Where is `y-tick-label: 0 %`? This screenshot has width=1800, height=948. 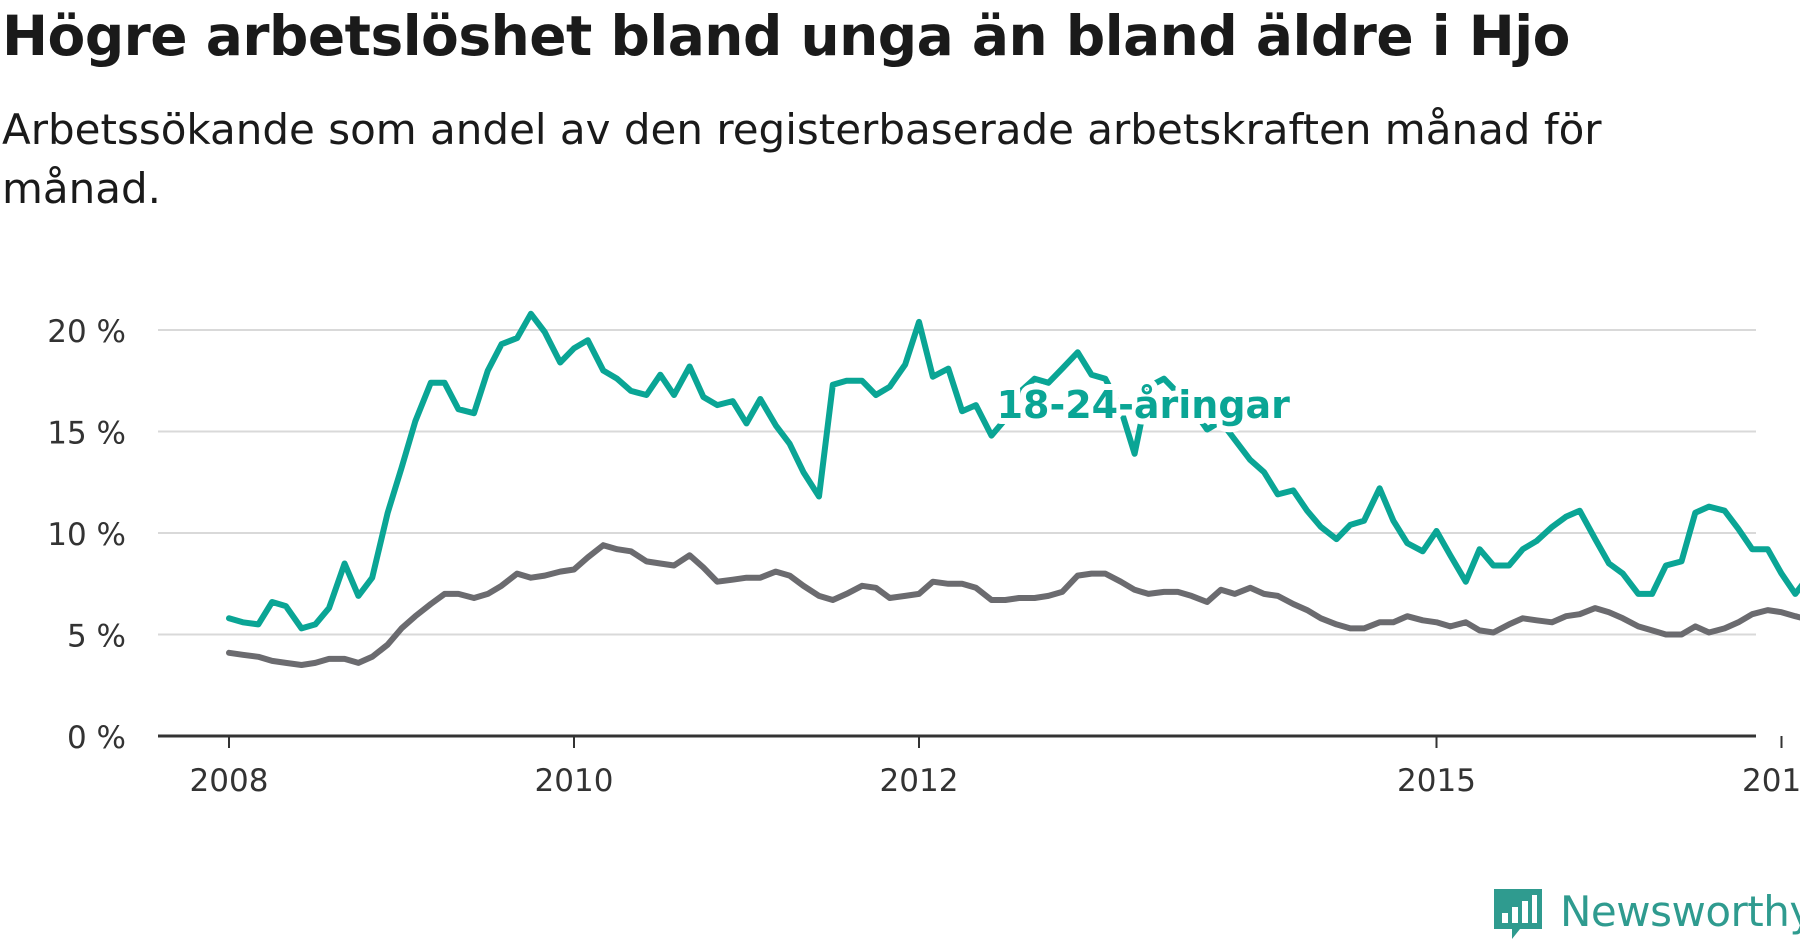
y-tick-label: 0 % is located at coordinates (96, 738).